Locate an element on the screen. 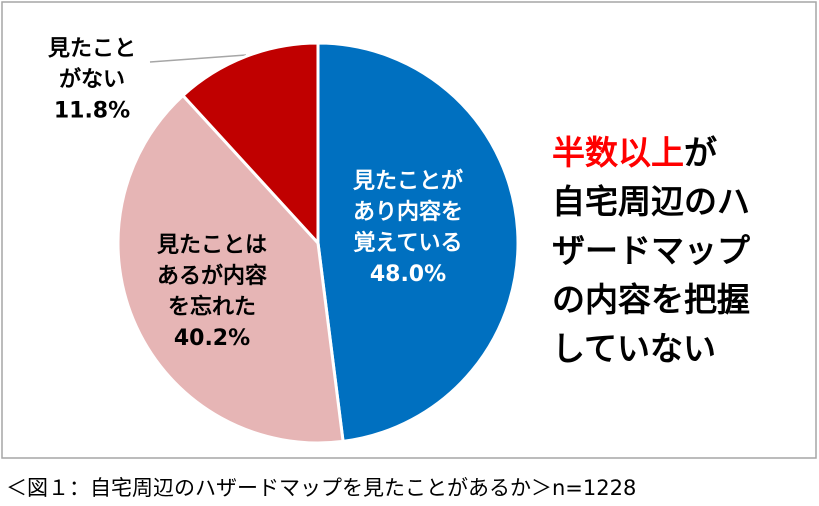  slice-label: 見たことが あり内容を 覚えている 48.0% is located at coordinates (408, 228).